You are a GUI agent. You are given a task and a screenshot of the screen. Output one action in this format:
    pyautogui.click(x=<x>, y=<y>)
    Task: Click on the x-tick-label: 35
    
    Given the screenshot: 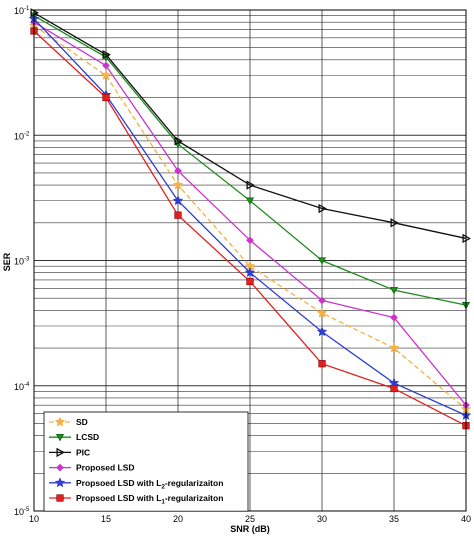 What is the action you would take?
    pyautogui.click(x=394, y=519)
    